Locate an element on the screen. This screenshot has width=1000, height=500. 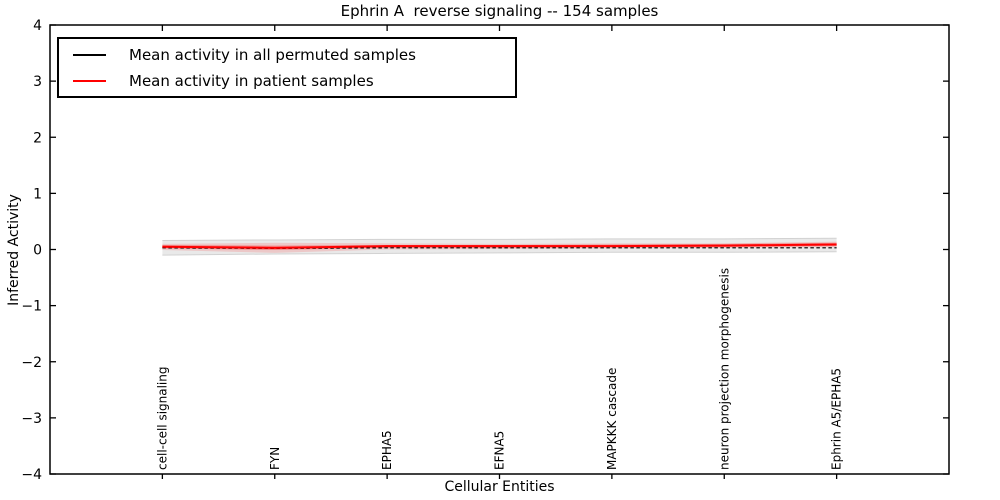
y-tick-label: 3 is located at coordinates (37, 82).